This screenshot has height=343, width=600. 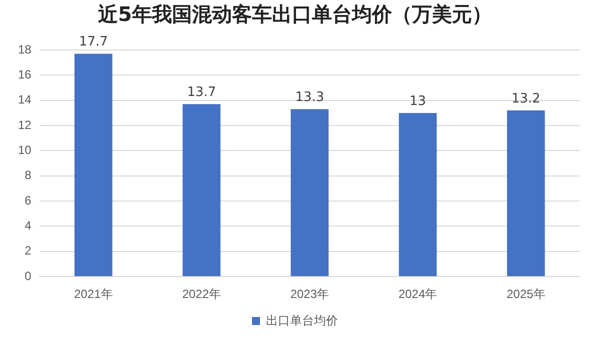 I want to click on data-label: 13.2, so click(x=525, y=98).